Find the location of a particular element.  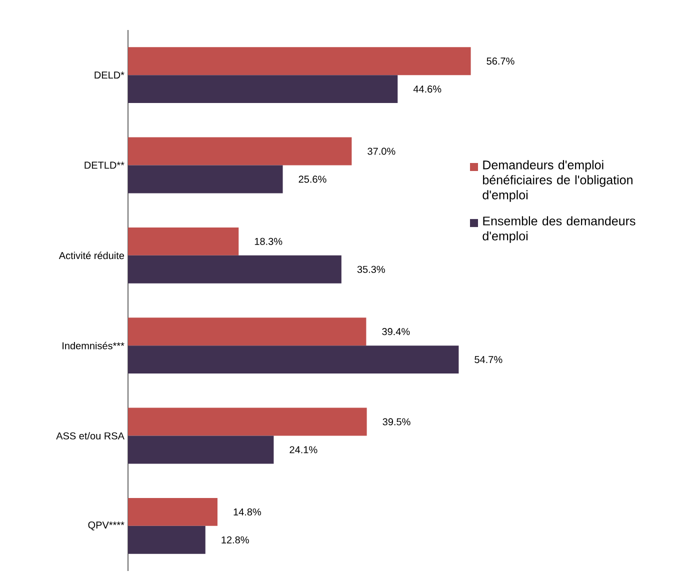

data-label: 44.6% is located at coordinates (427, 89).